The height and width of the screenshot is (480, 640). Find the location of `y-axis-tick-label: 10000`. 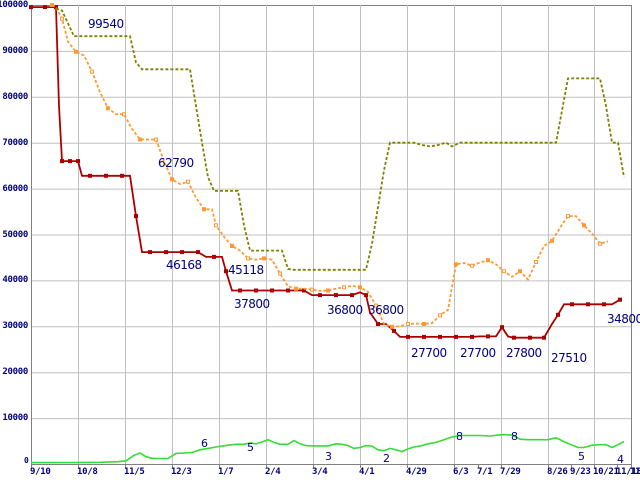

y-axis-tick-label: 10000 is located at coordinates (15, 418).